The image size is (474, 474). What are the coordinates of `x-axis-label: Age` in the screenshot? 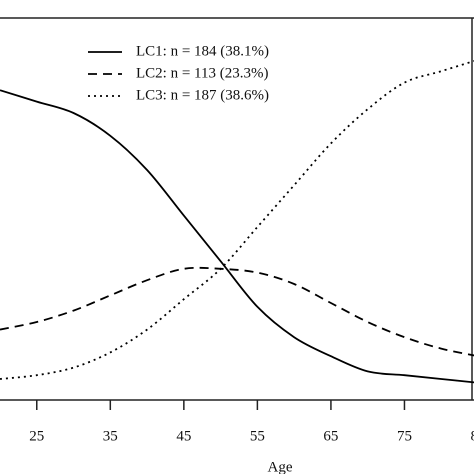 It's located at (280, 466).